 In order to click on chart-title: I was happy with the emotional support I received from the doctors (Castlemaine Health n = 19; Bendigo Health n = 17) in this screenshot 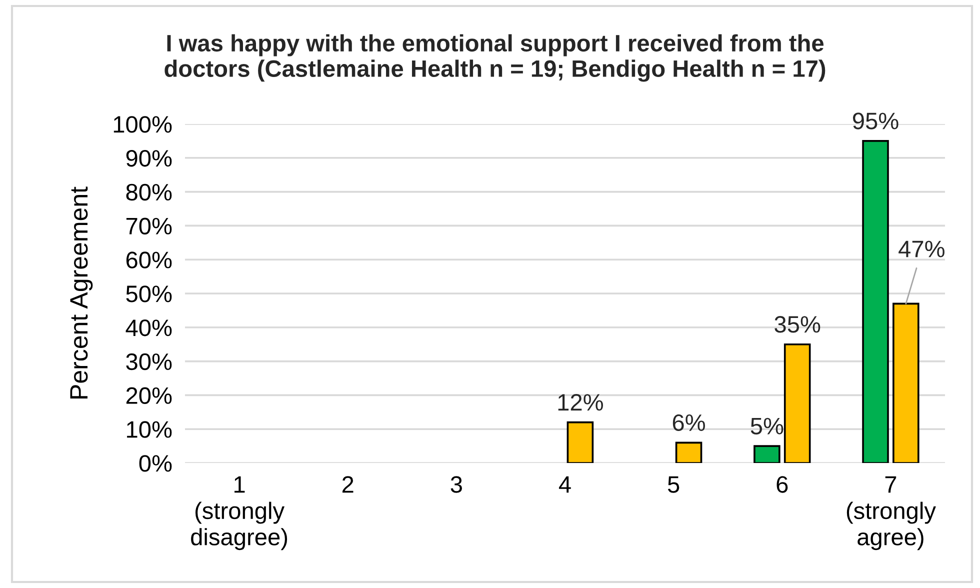, I will do `click(495, 58)`.